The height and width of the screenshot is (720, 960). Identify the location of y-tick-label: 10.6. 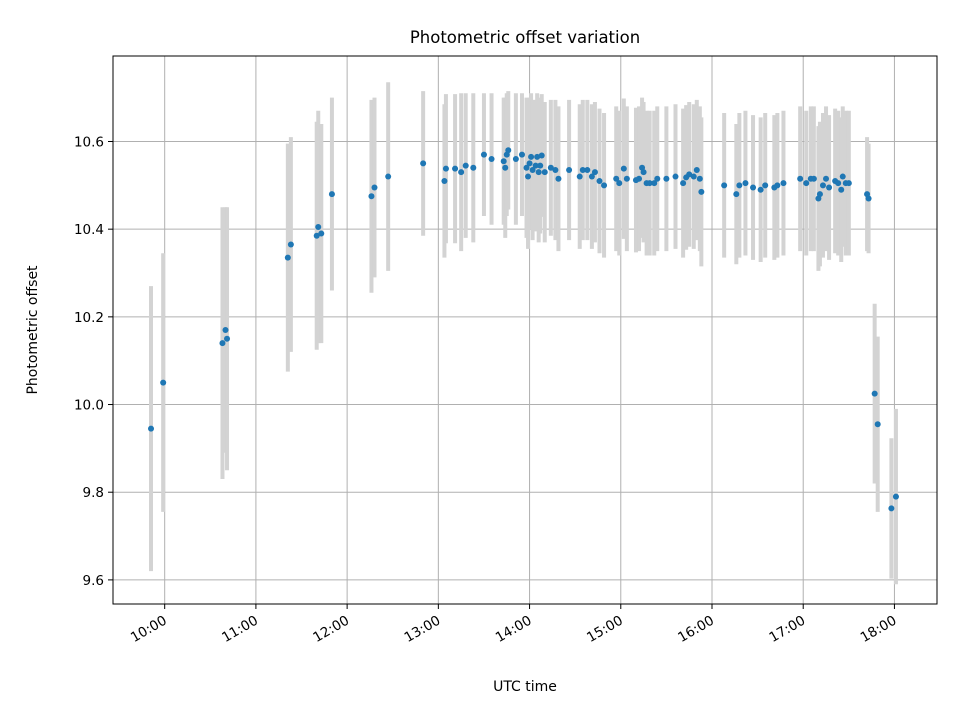
(89, 142).